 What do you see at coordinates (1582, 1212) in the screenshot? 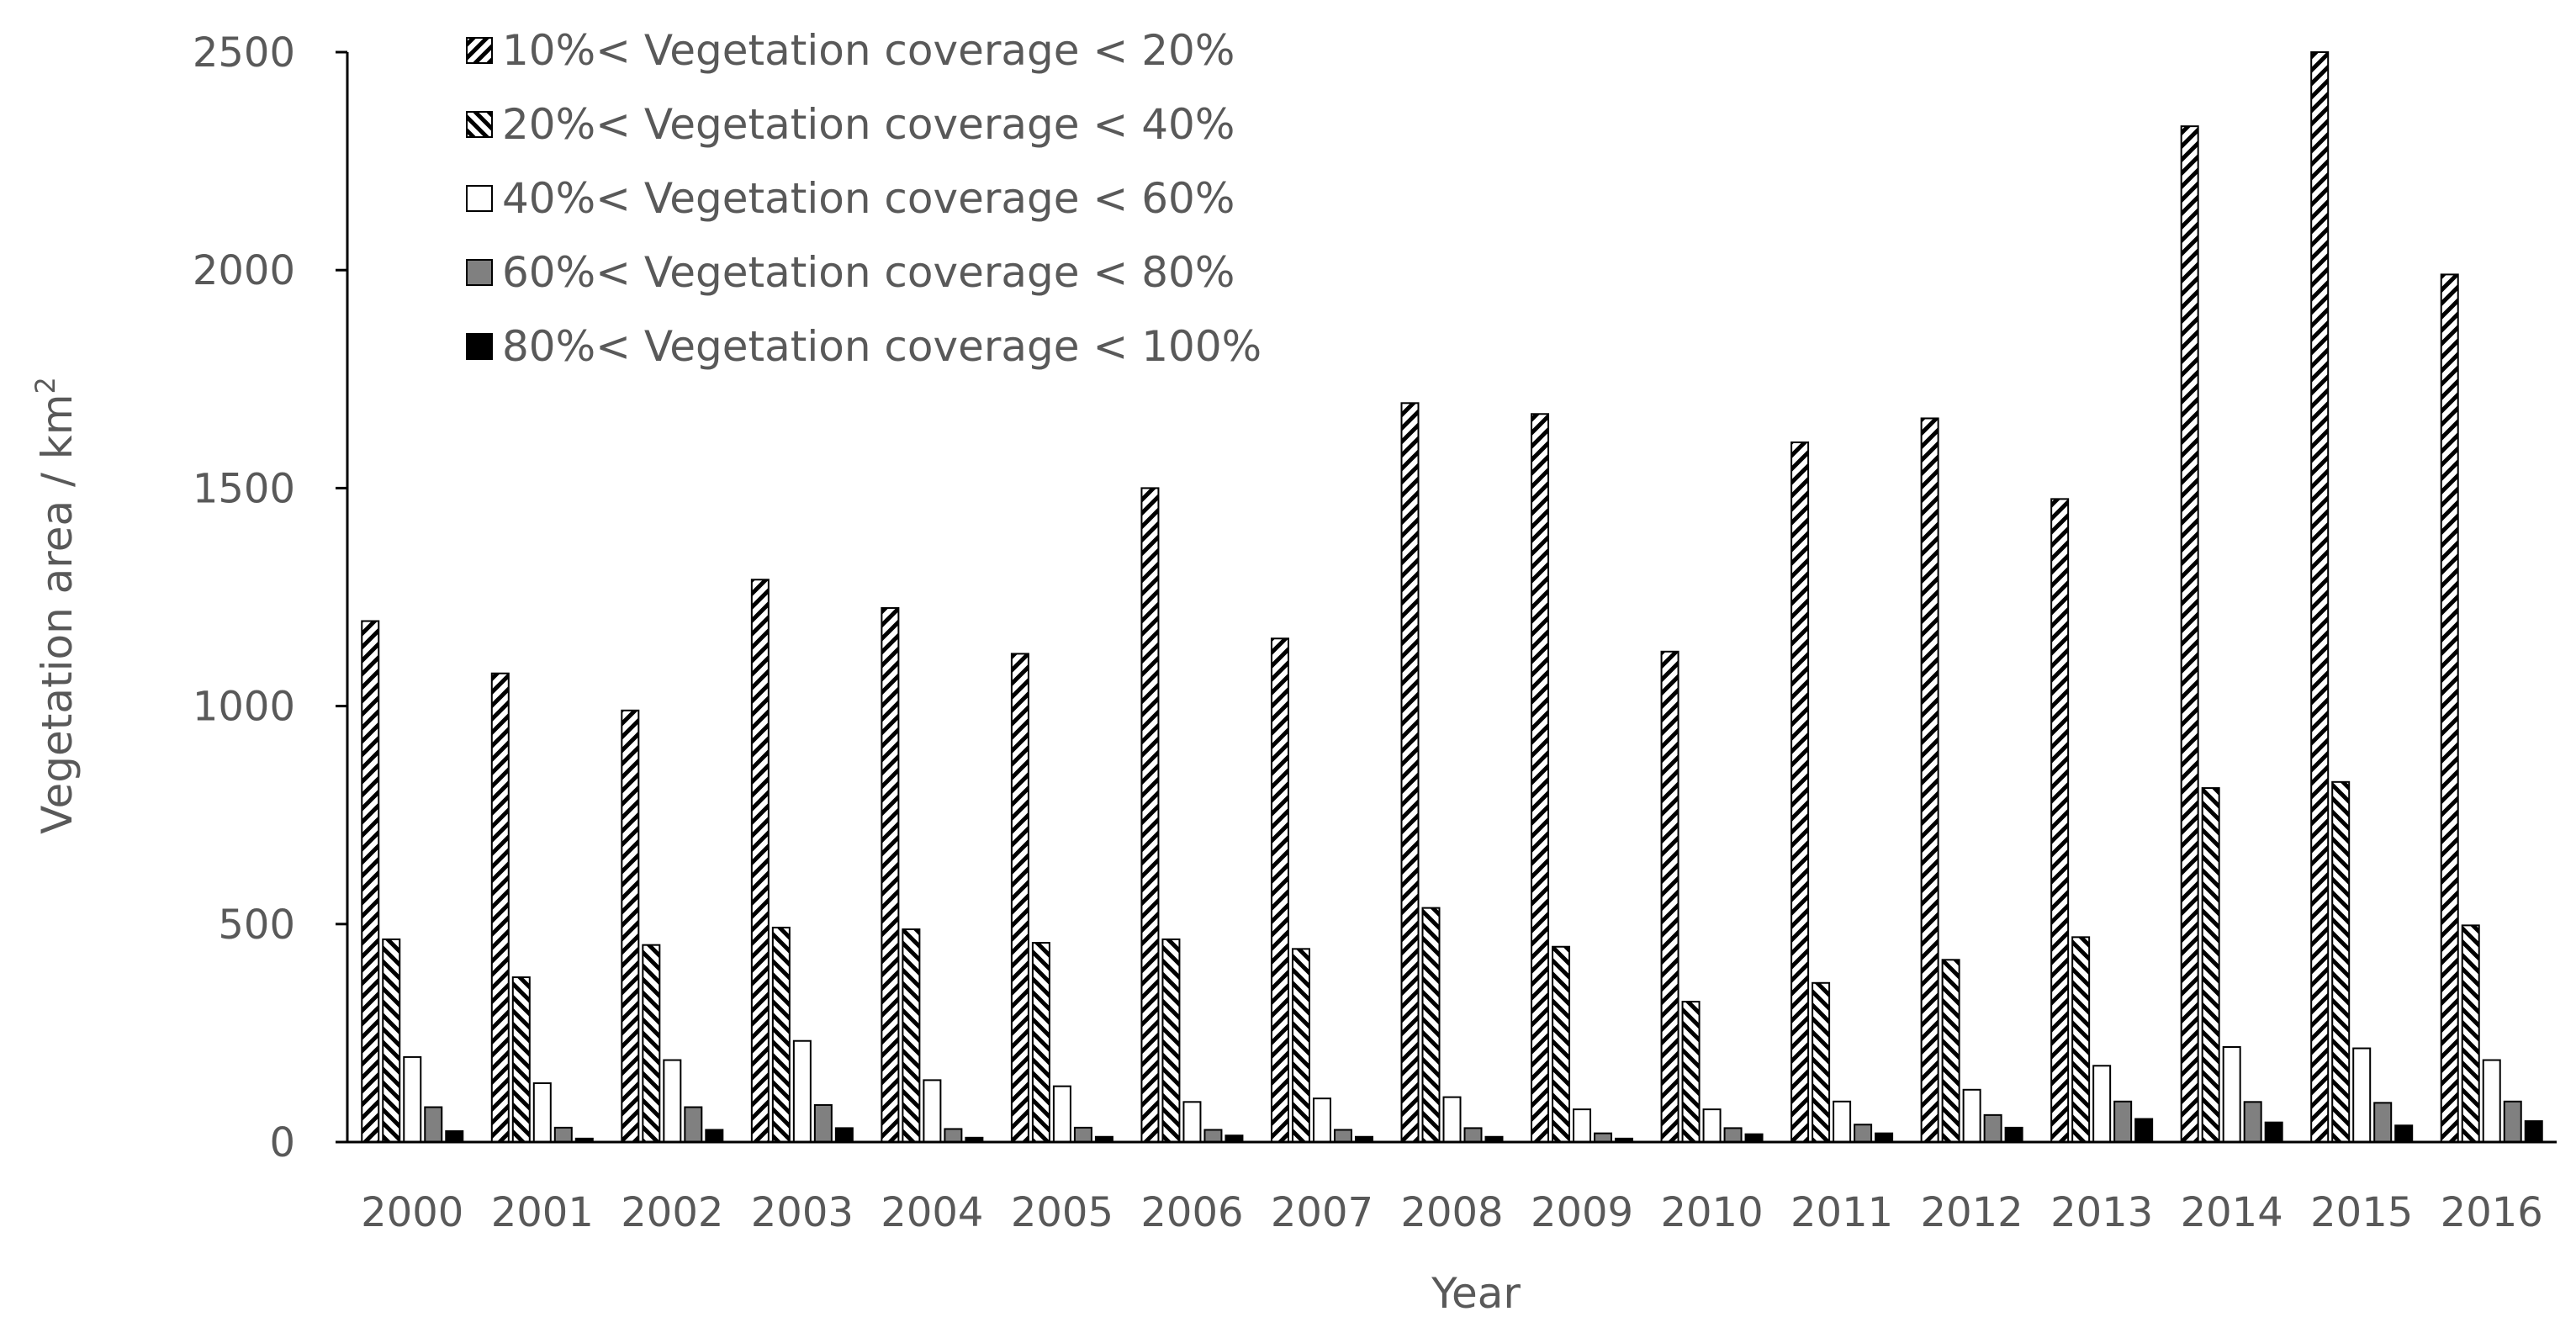
I see `x-tick-label: 2009` at bounding box center [1582, 1212].